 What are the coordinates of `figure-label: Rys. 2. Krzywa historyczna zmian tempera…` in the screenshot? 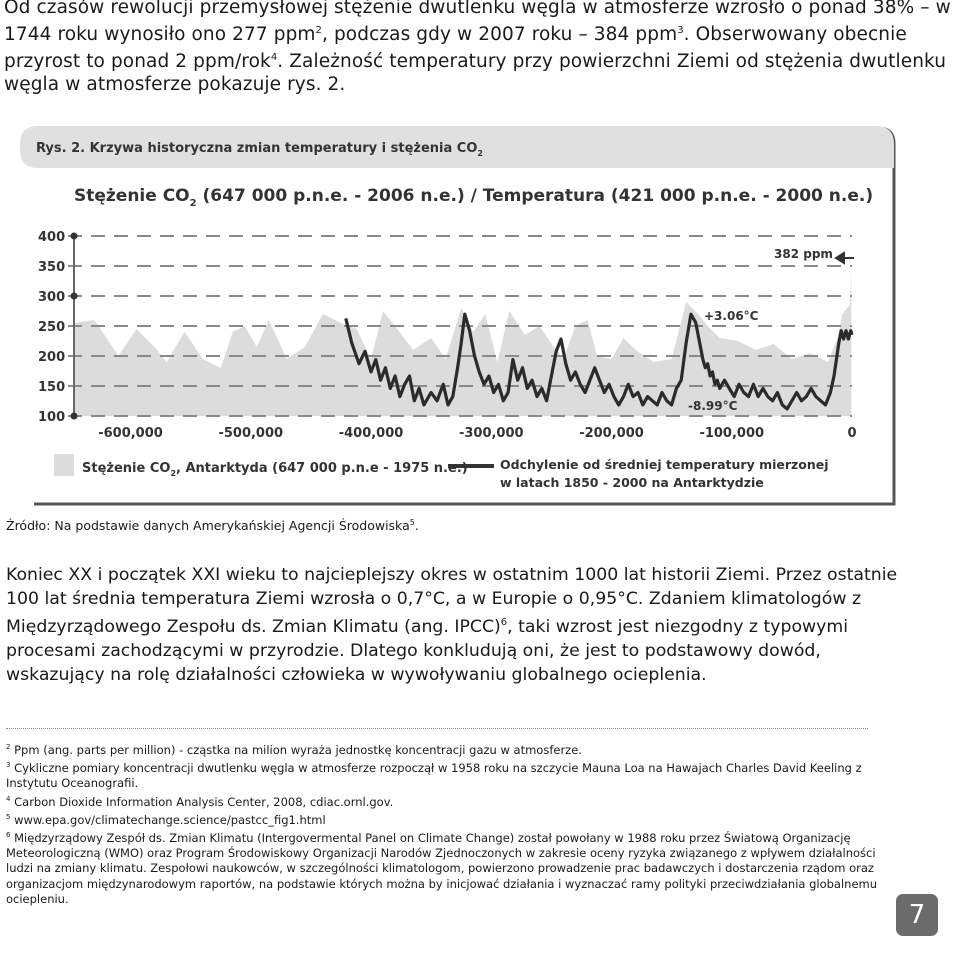 It's located at (259, 149).